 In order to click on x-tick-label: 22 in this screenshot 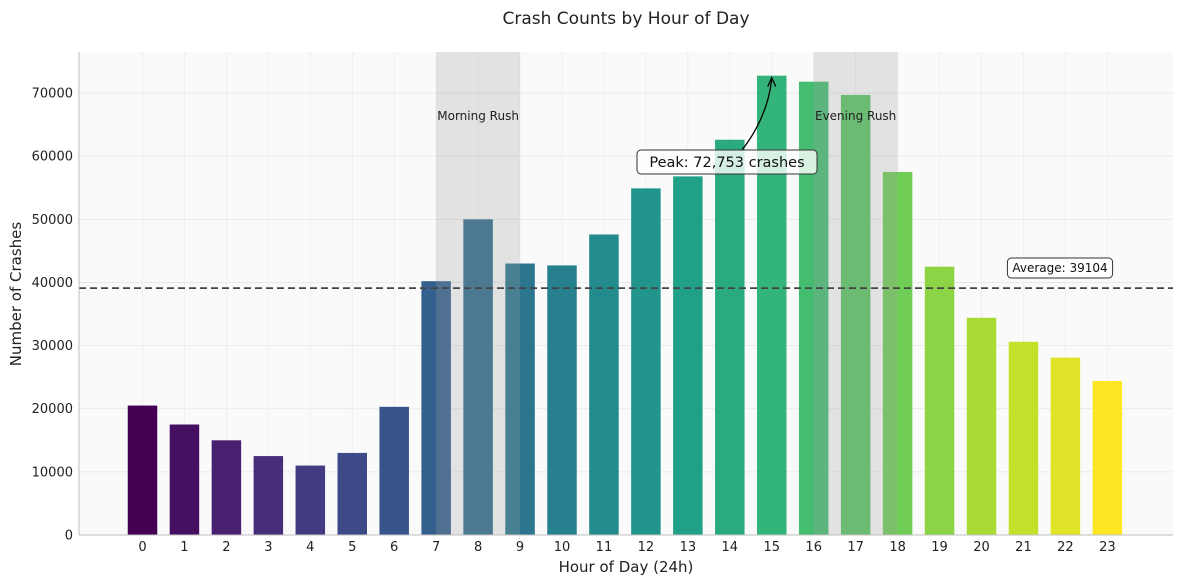, I will do `click(1065, 547)`.